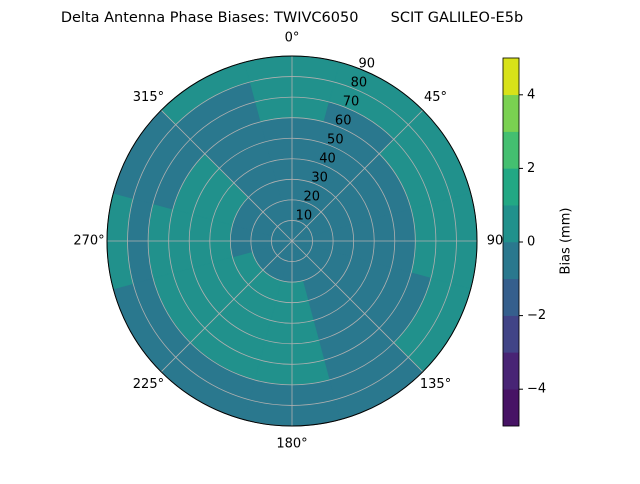 The image size is (640, 484). I want to click on r-tick-label: 40, so click(327, 159).